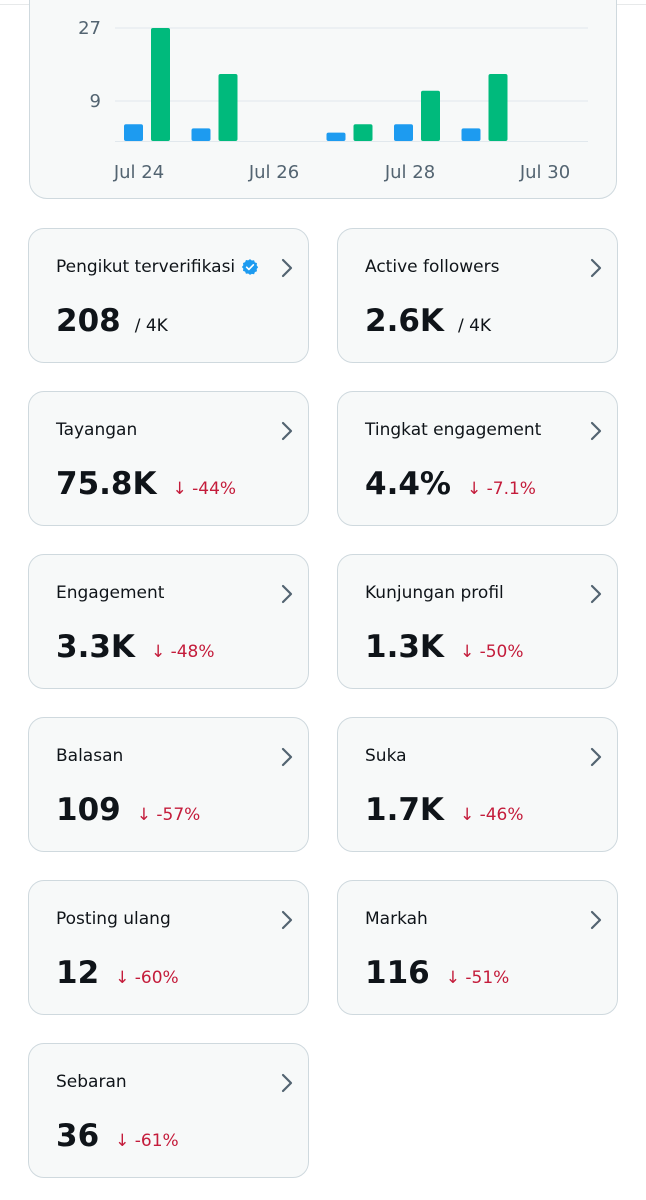  Describe the element at coordinates (88, 810) in the screenshot. I see `metric-value: 109` at that location.